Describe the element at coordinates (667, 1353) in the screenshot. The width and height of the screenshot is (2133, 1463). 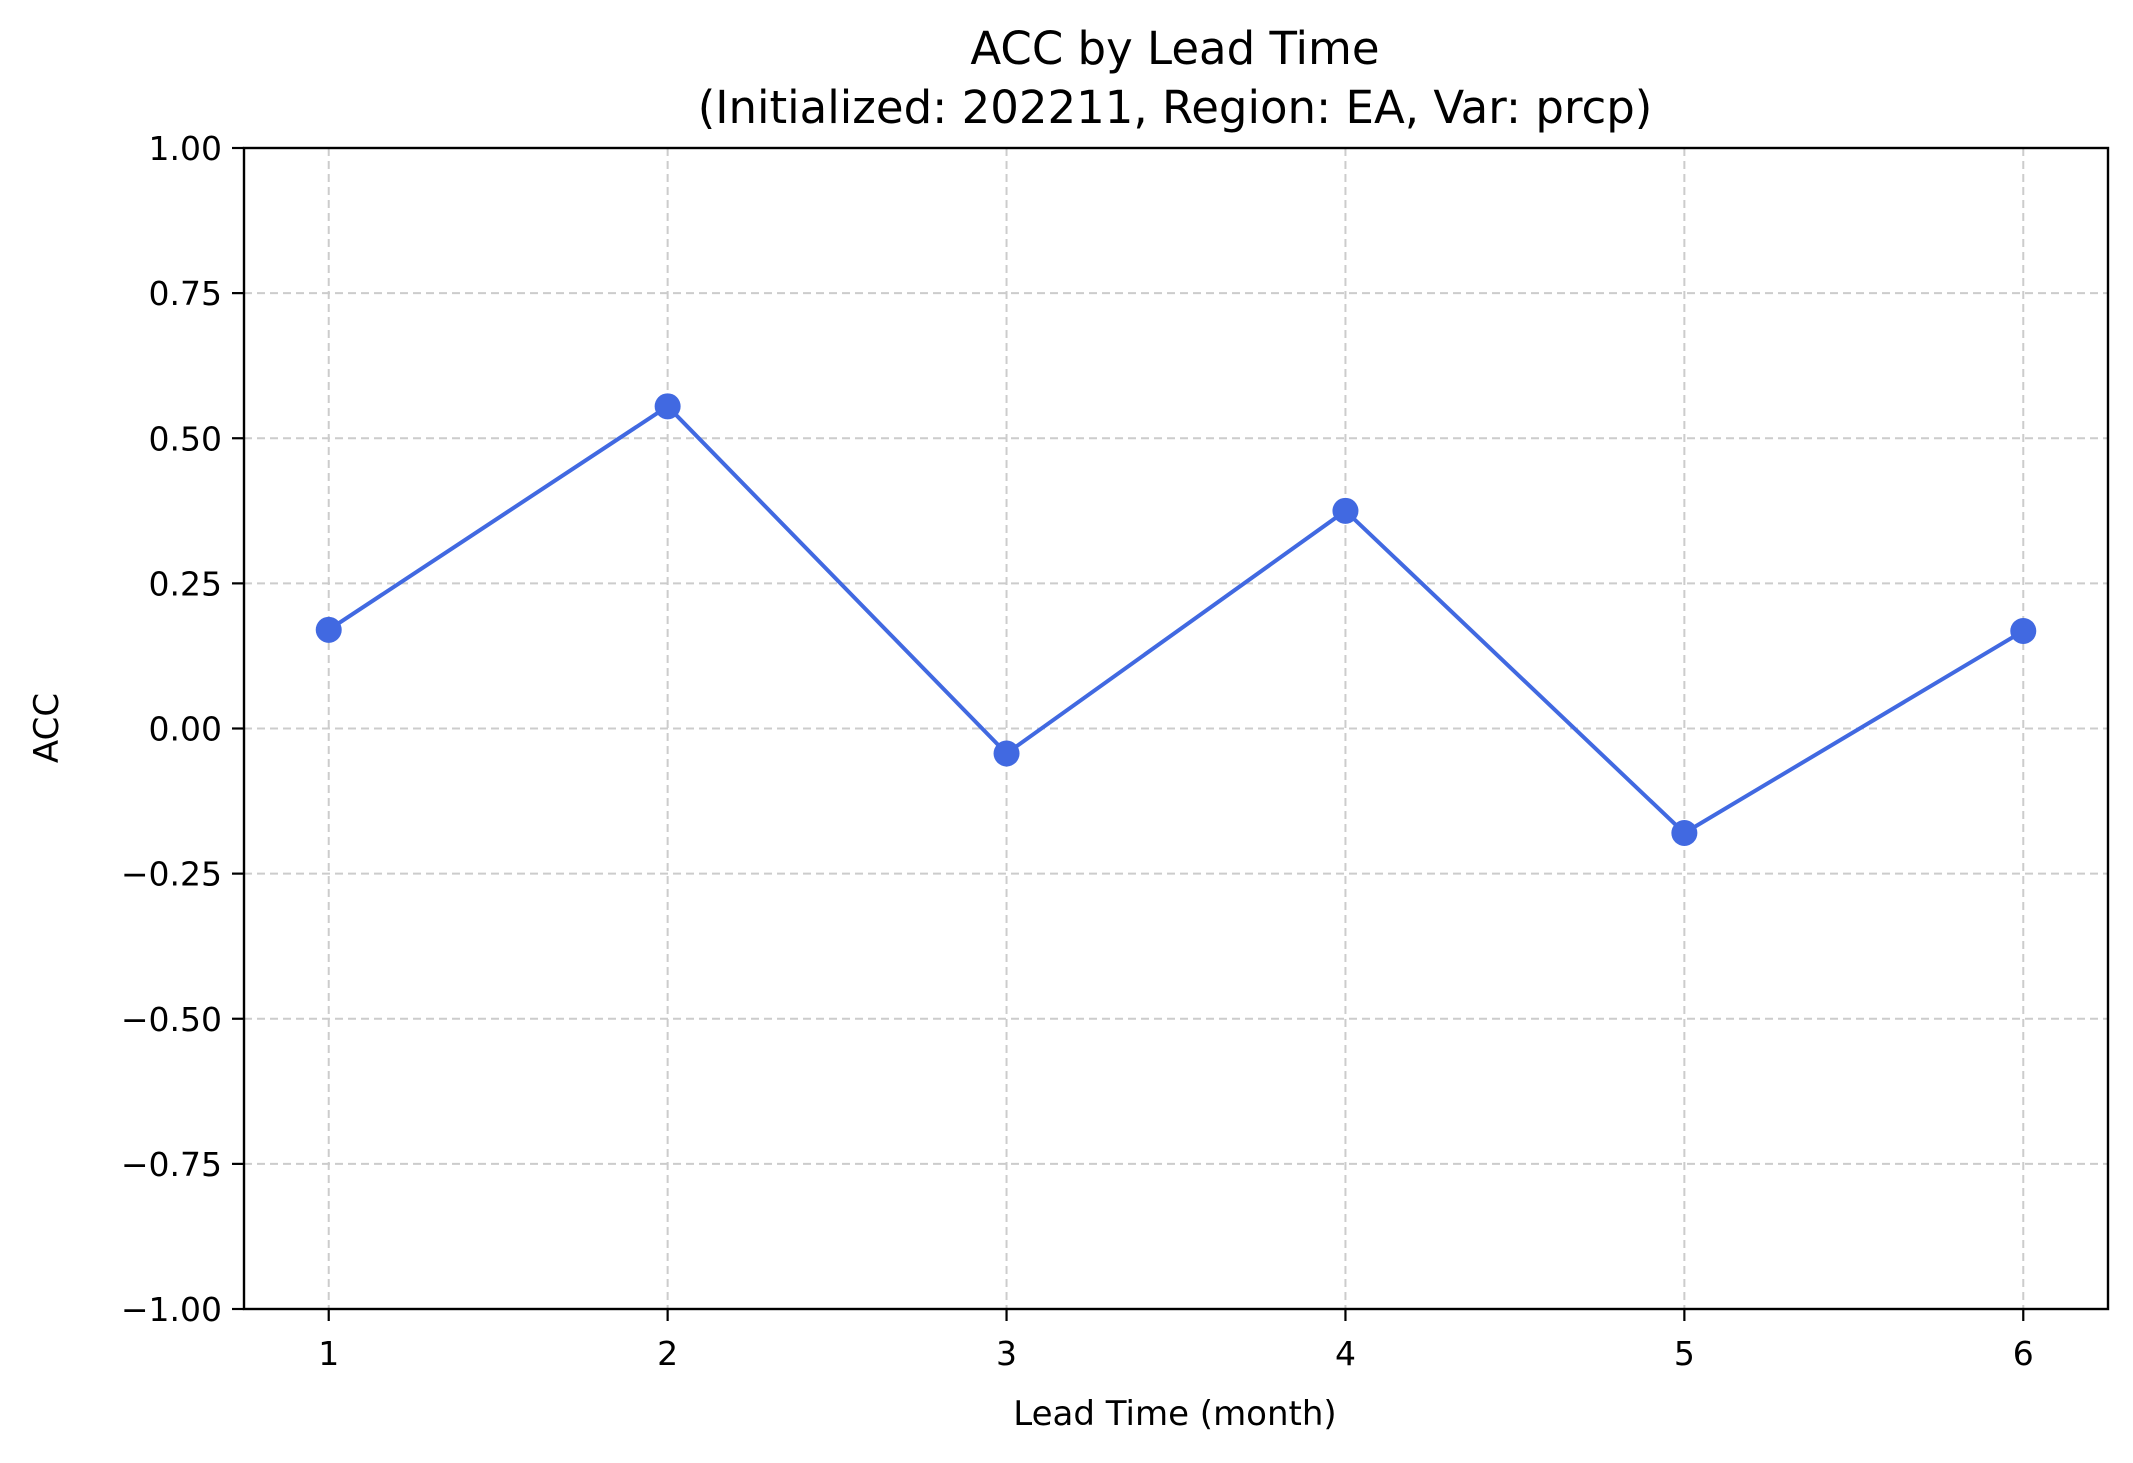
I see `x-tick-label: 2` at that location.